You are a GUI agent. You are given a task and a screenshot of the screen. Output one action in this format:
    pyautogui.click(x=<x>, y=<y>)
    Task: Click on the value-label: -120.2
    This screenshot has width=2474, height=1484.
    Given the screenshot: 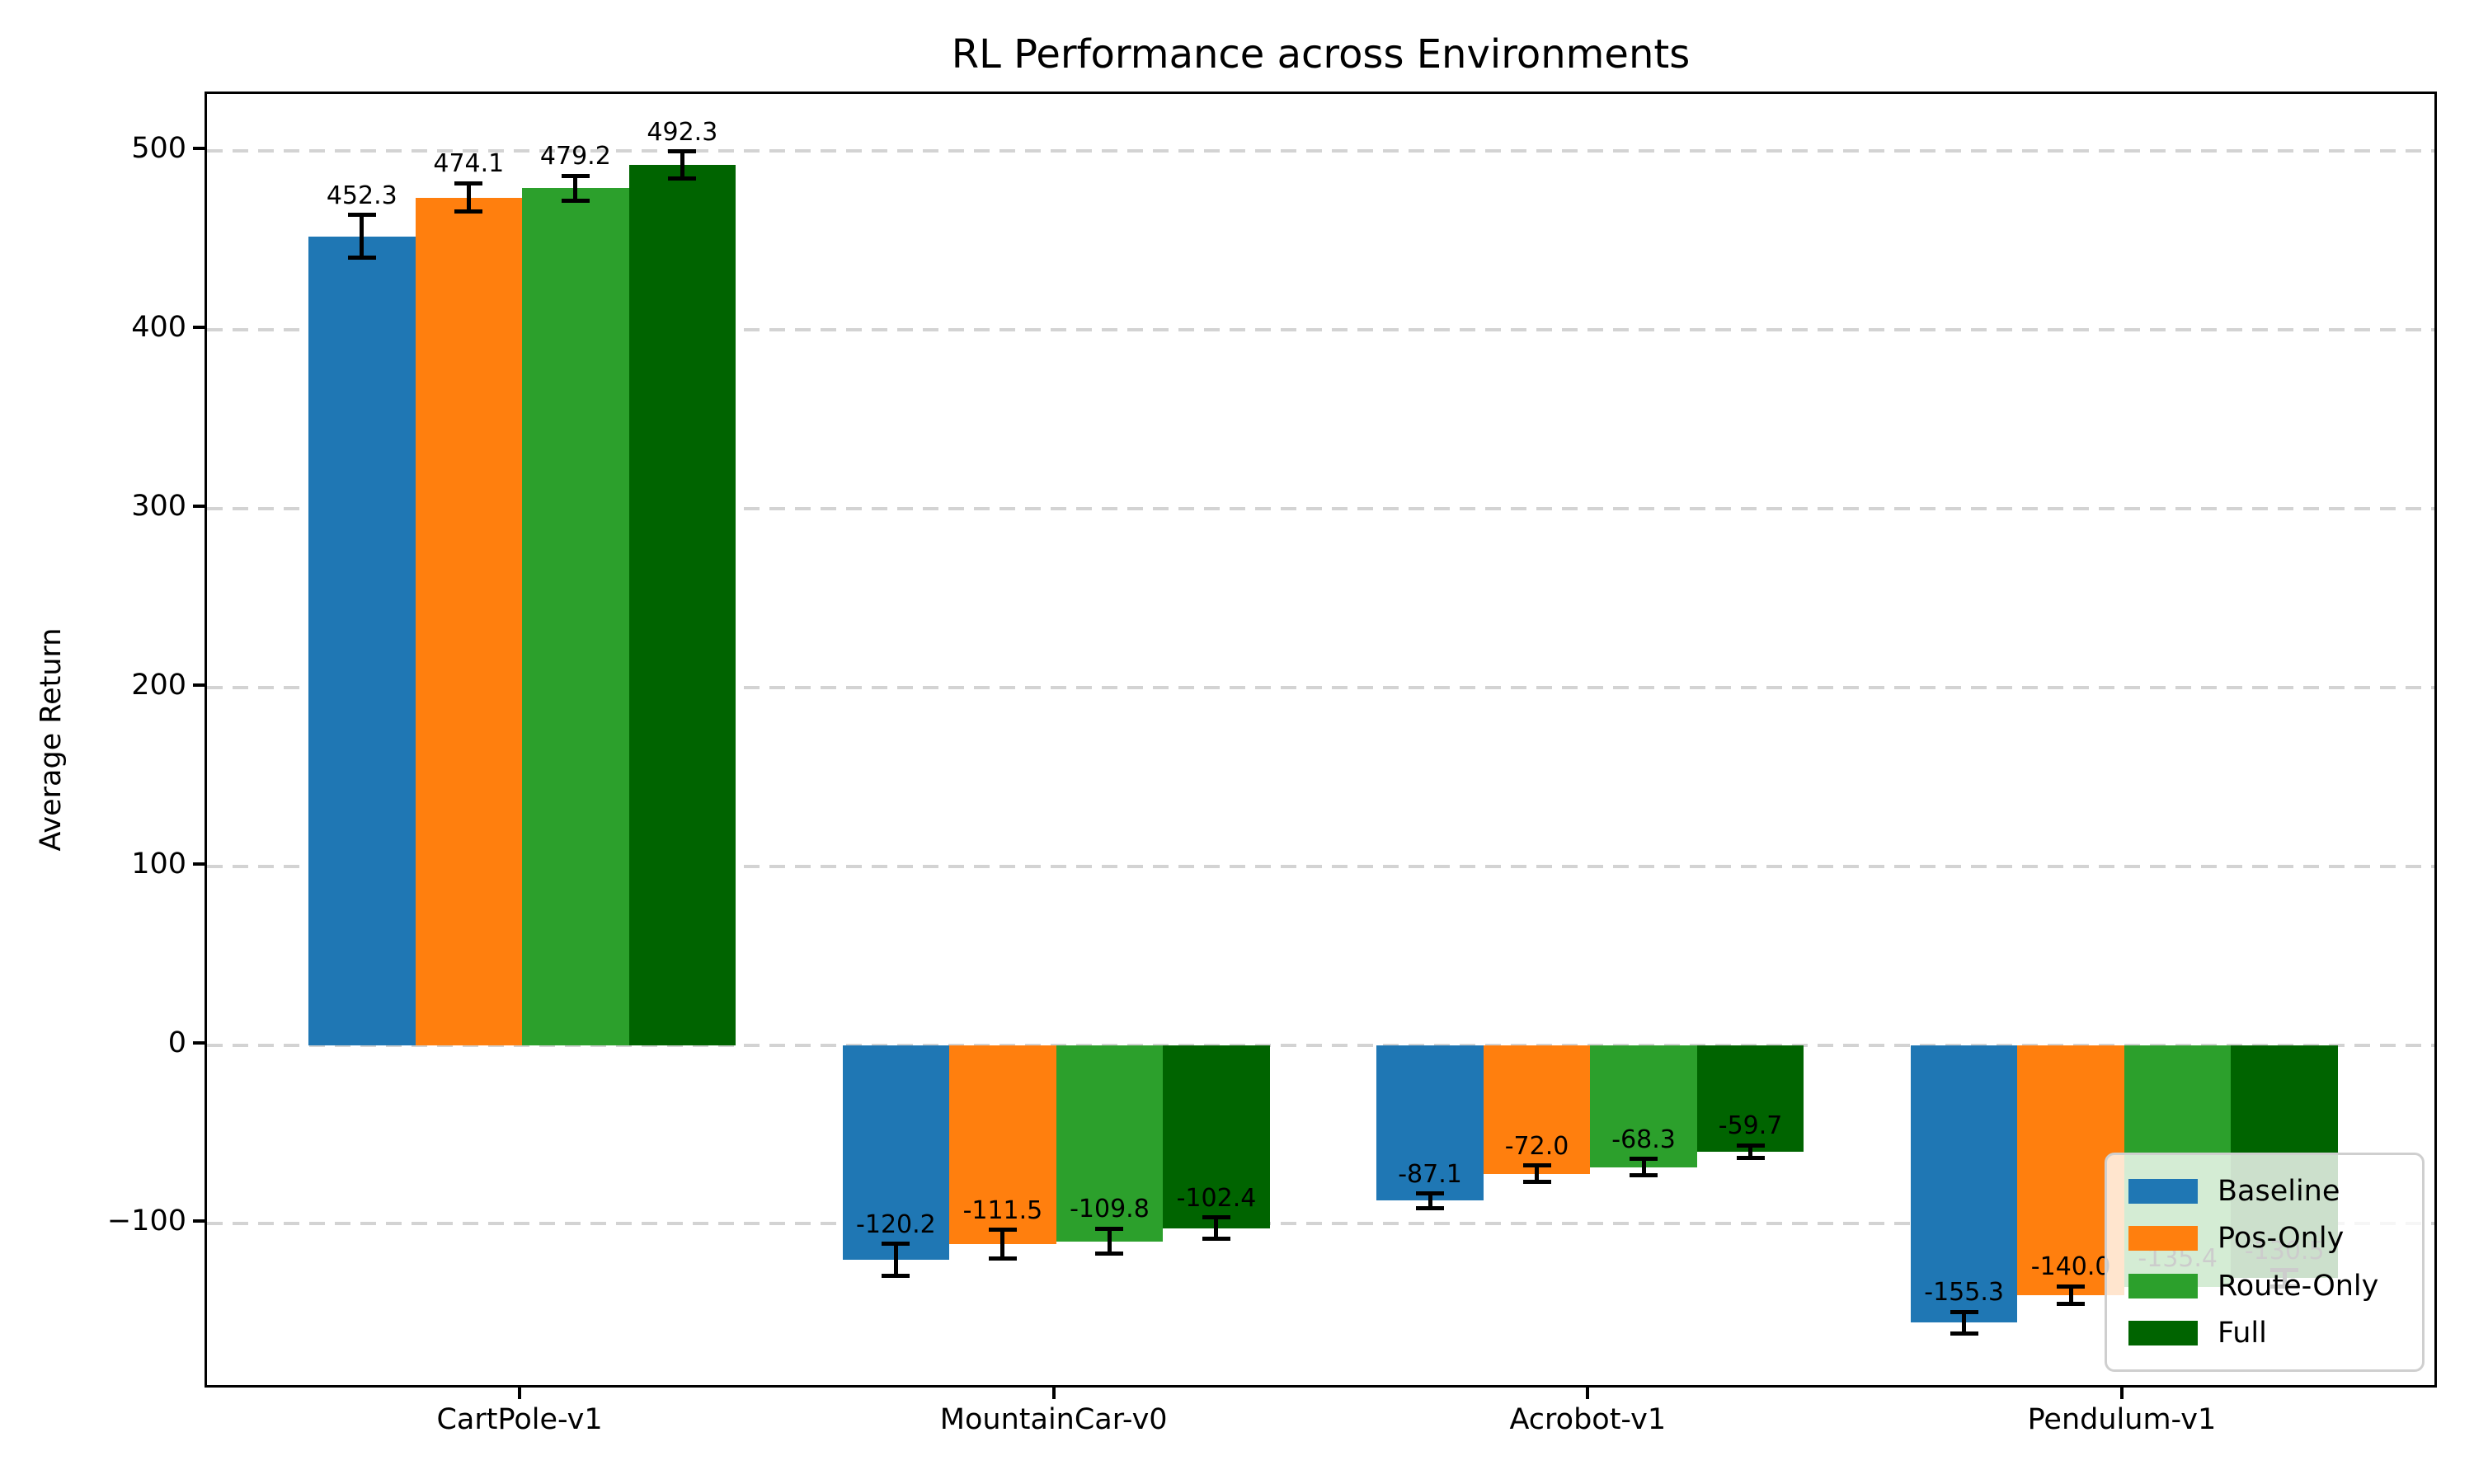 What is the action you would take?
    pyautogui.click(x=896, y=1224)
    